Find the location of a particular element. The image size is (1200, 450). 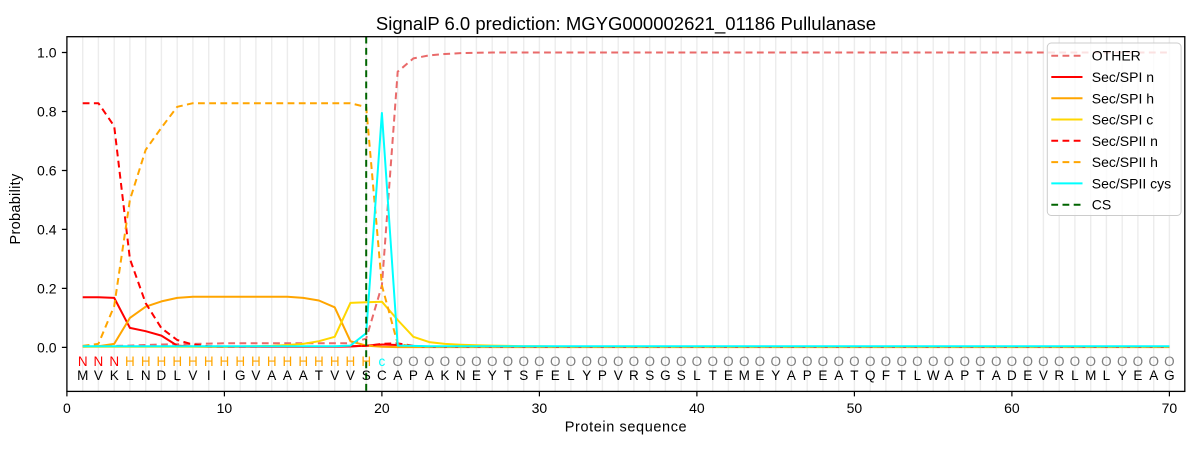

svg-text: 50 is located at coordinates (855, 408).